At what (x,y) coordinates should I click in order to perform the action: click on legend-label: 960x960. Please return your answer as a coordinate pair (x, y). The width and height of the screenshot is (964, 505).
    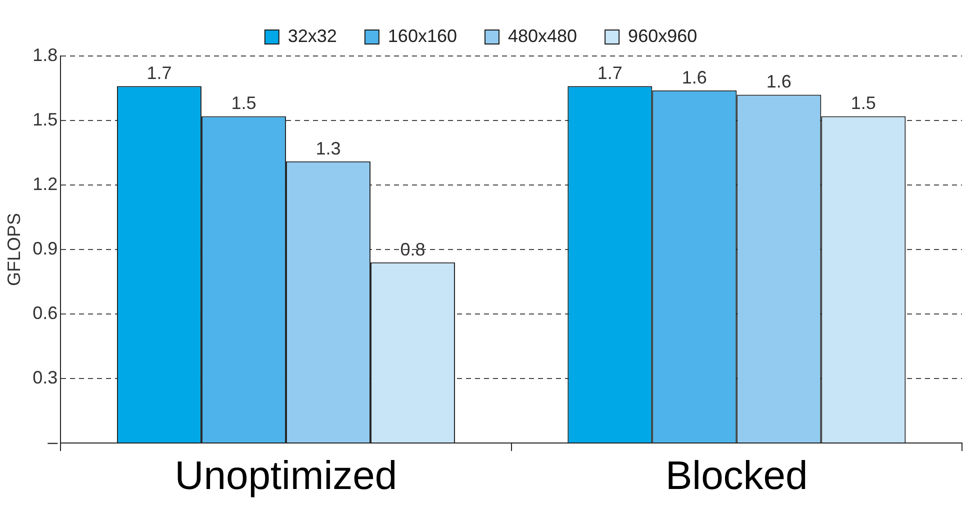
    Looking at the image, I should click on (663, 36).